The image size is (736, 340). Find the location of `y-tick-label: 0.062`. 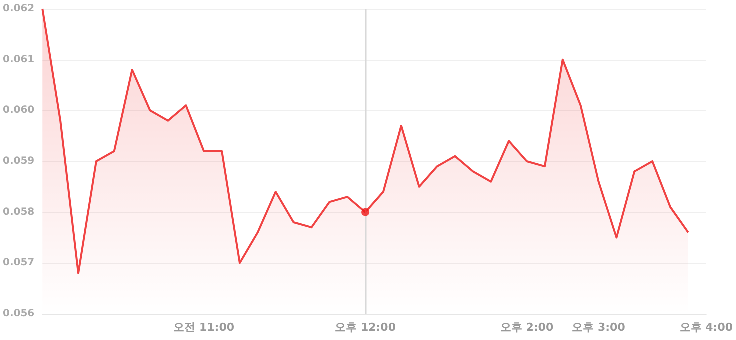

y-tick-label: 0.062 is located at coordinates (18, 9).